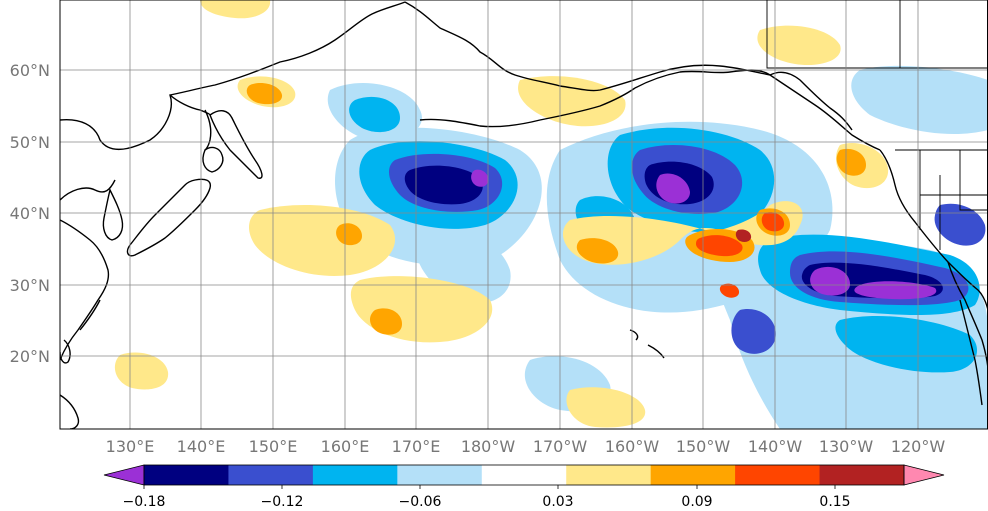  Describe the element at coordinates (560, 446) in the screenshot. I see `lon-label-170w: 170°W` at that location.